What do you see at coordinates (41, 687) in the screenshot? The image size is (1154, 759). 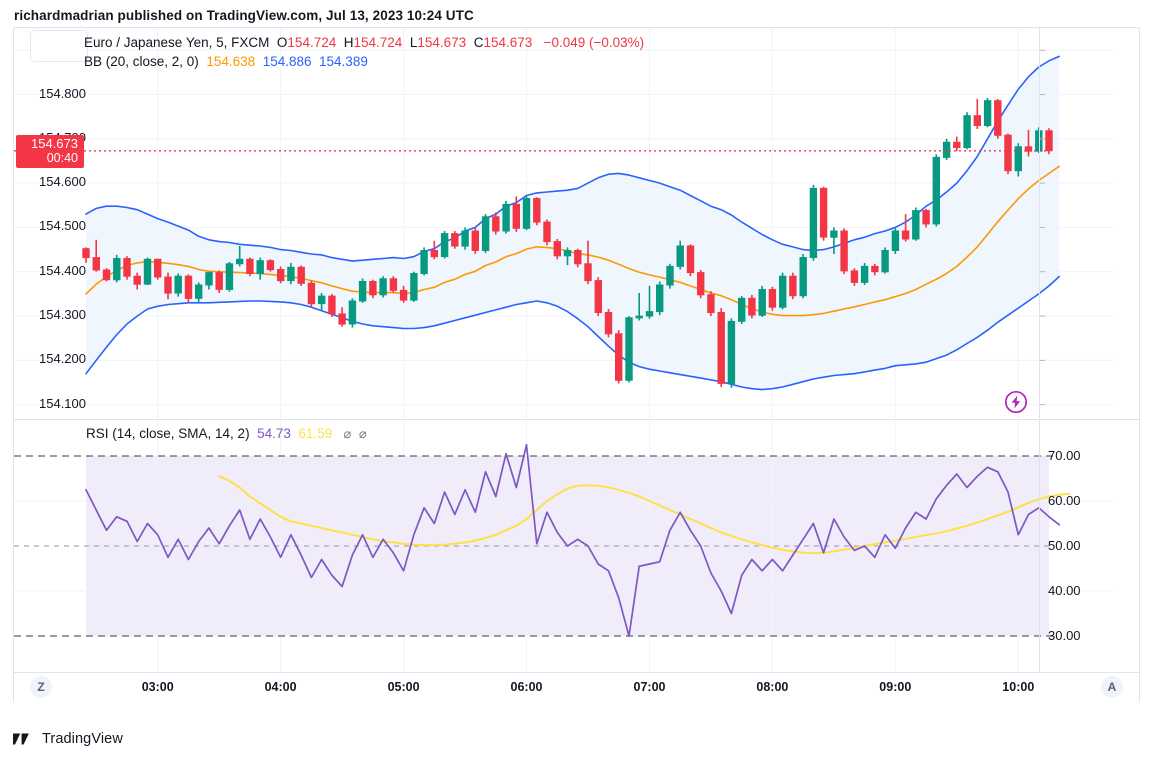 I see `timezone-badge: Z` at bounding box center [41, 687].